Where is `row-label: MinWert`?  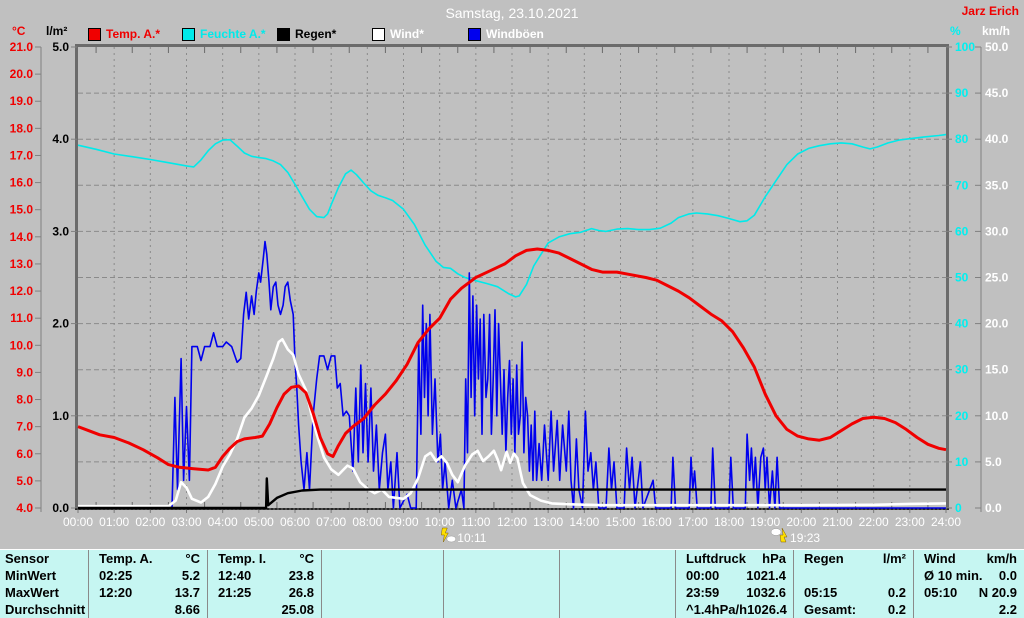
row-label: MinWert is located at coordinates (31, 575).